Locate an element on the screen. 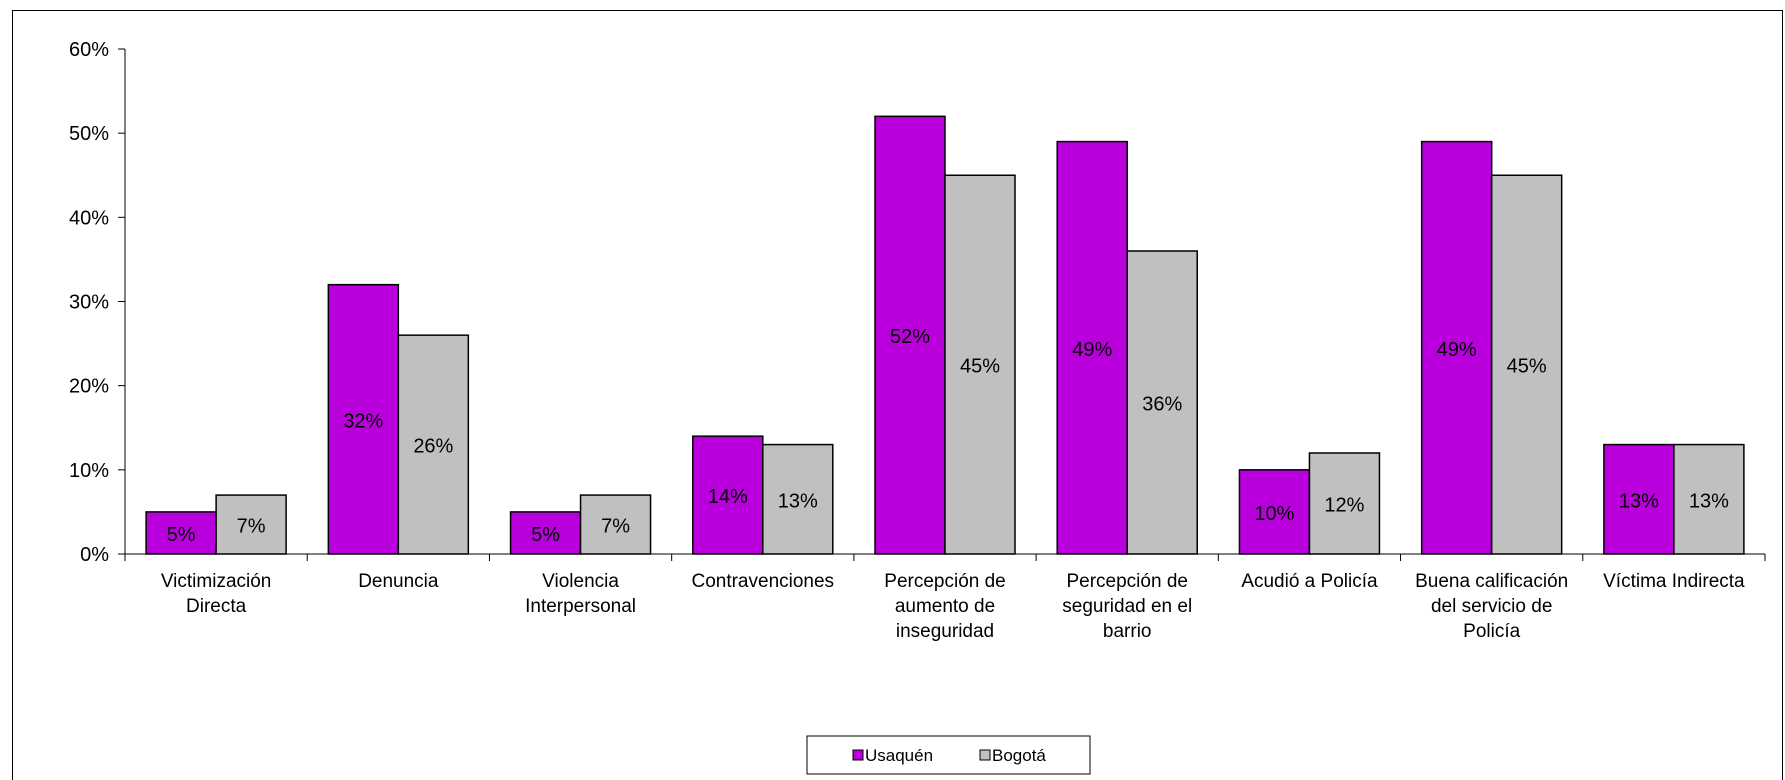 This screenshot has width=1785, height=780. category-label: Buena calificación is located at coordinates (1491, 581).